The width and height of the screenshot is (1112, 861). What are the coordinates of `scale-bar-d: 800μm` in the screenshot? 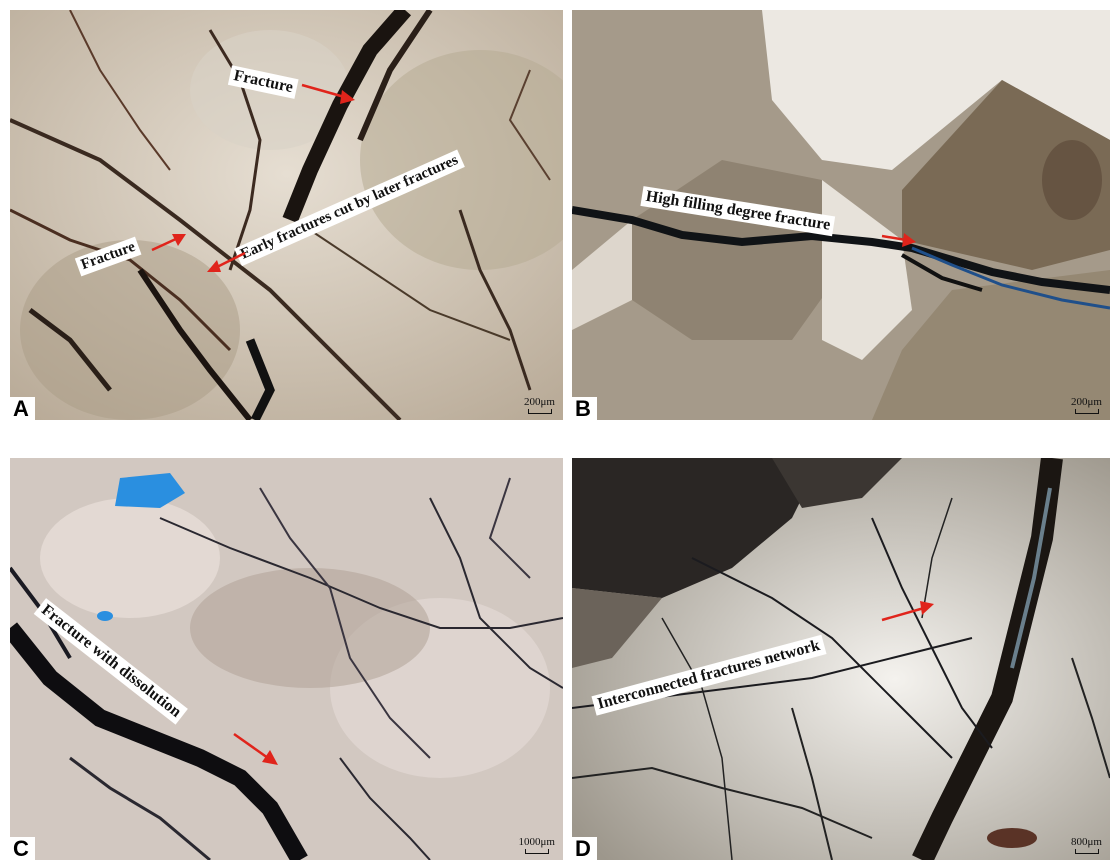 It's located at (1086, 845).